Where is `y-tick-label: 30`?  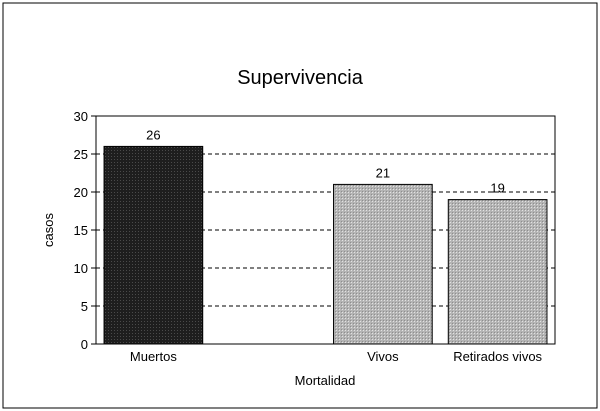
y-tick-label: 30 is located at coordinates (81, 116).